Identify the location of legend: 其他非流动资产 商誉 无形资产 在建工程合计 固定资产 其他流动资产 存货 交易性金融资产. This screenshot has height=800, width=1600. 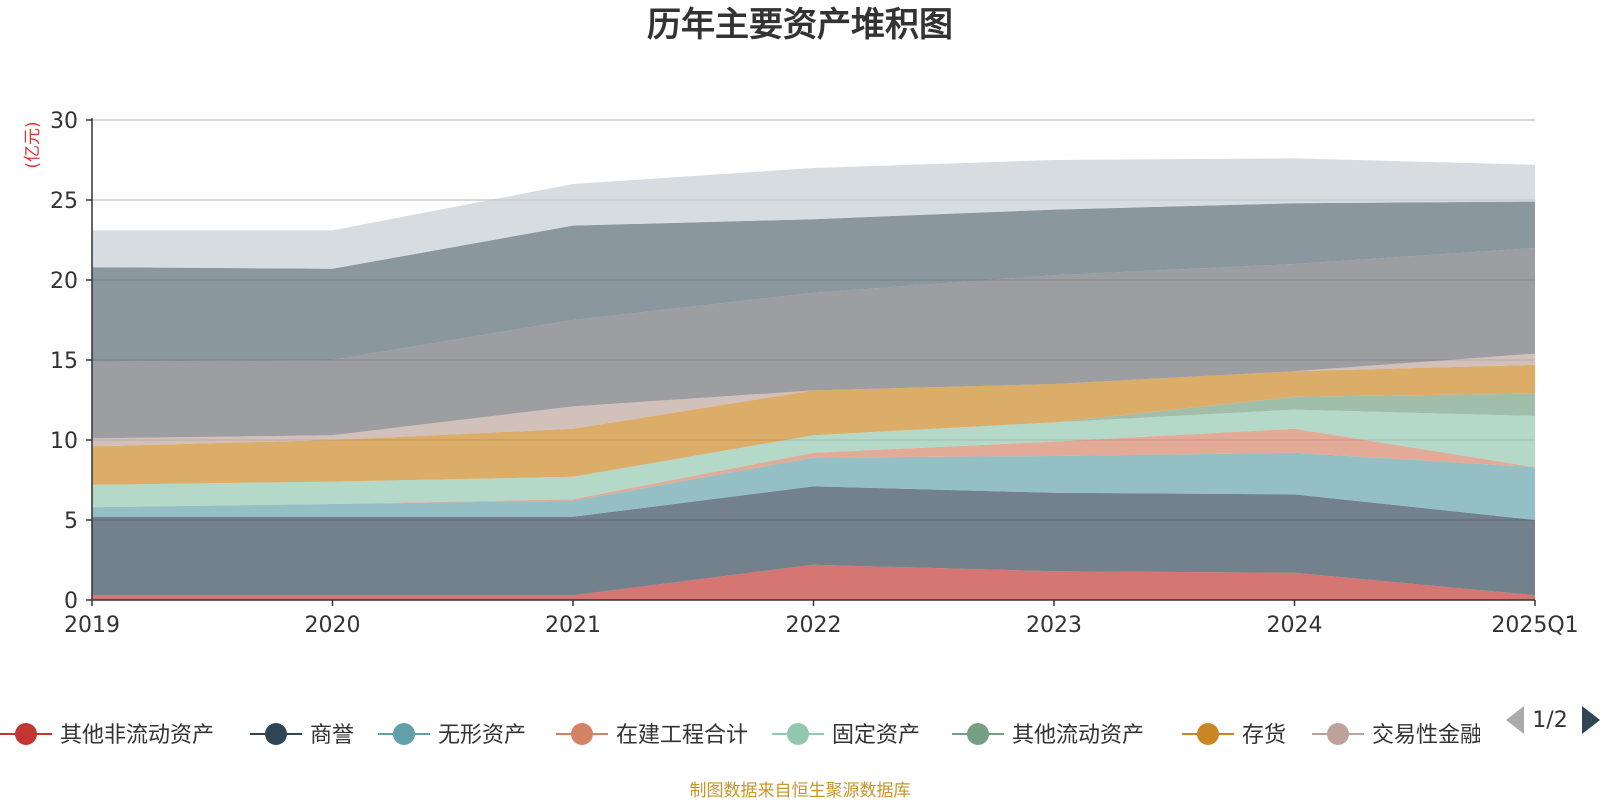
(763, 735).